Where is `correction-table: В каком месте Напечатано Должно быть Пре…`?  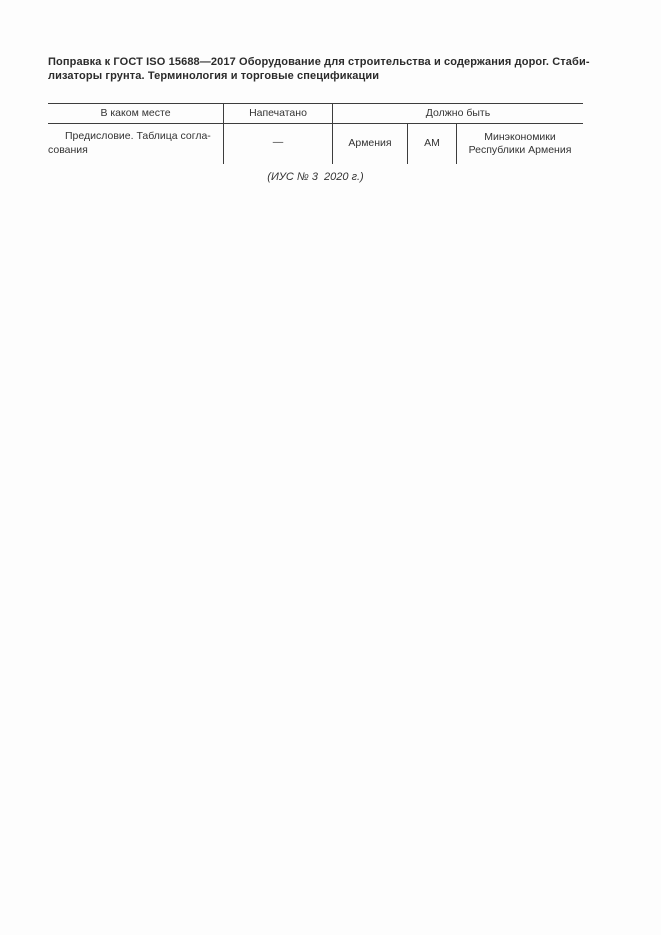
correction-table: В каком месте Напечатано Должно быть Пре… is located at coordinates (315, 133).